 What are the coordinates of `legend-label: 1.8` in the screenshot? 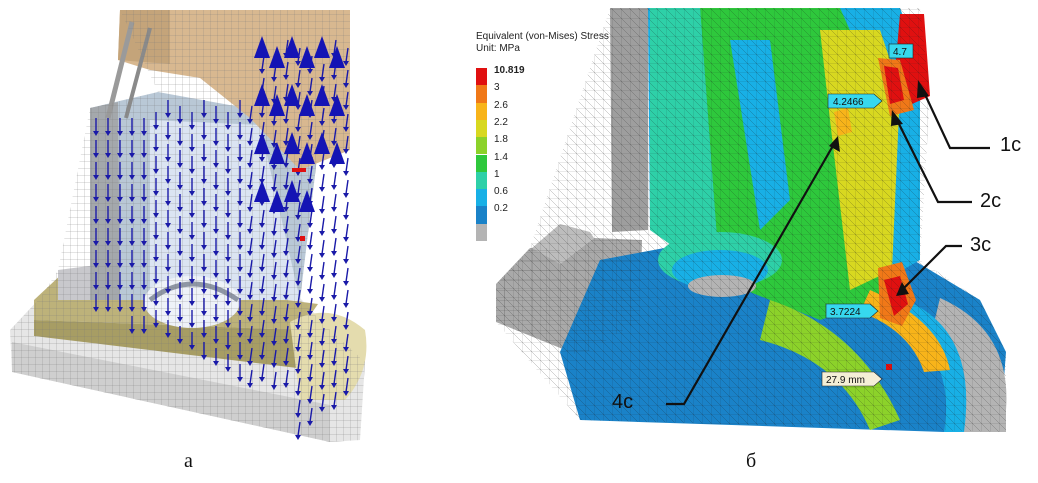 It's located at (501, 140).